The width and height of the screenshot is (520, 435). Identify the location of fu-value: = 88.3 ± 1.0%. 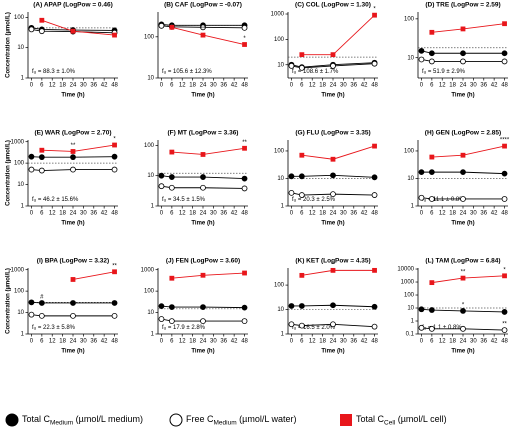
(55, 72).